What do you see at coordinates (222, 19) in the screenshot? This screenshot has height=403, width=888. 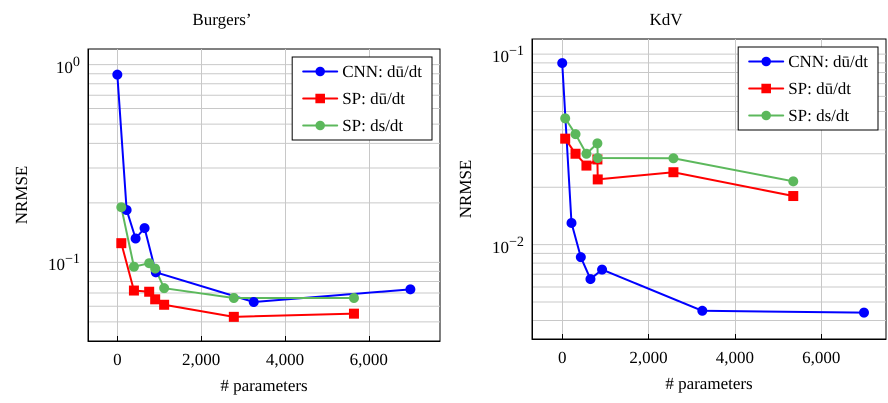 I see `chart-title: Burgers’` at bounding box center [222, 19].